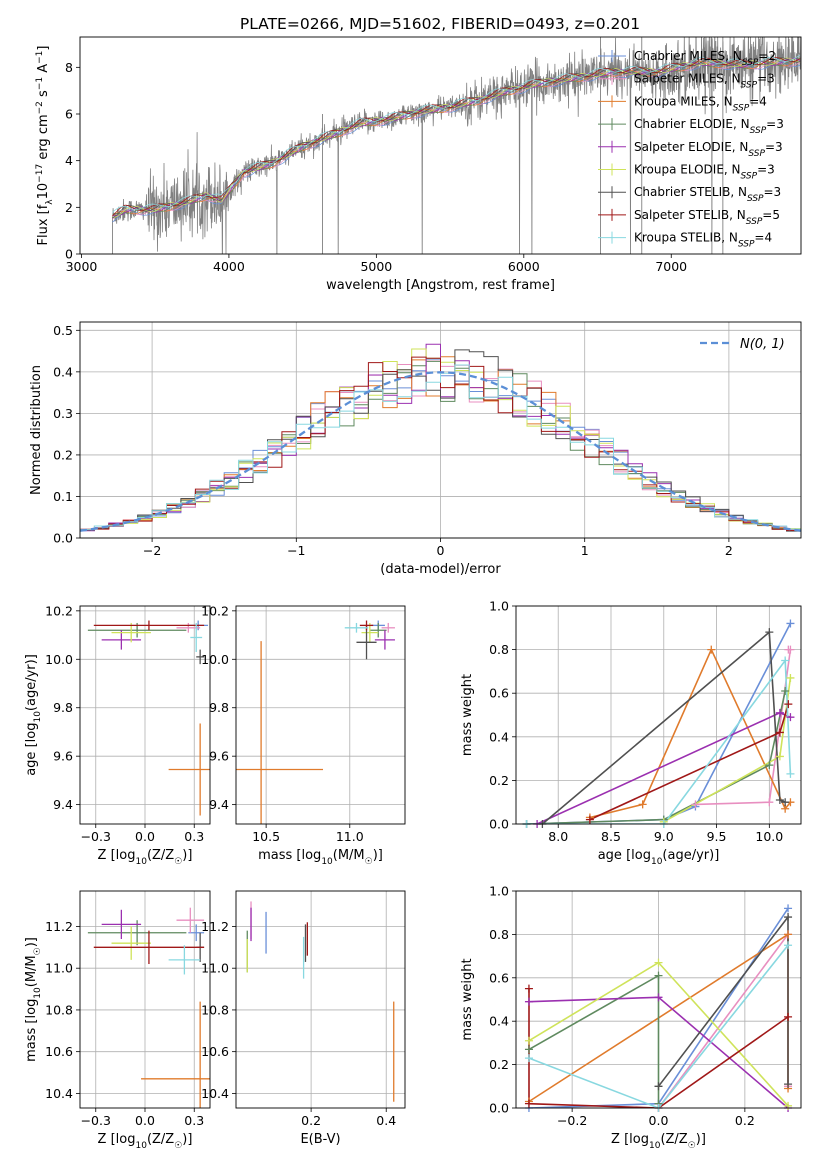  I want to click on x-axis-label: age [log10(age/yr)], so click(659, 857).